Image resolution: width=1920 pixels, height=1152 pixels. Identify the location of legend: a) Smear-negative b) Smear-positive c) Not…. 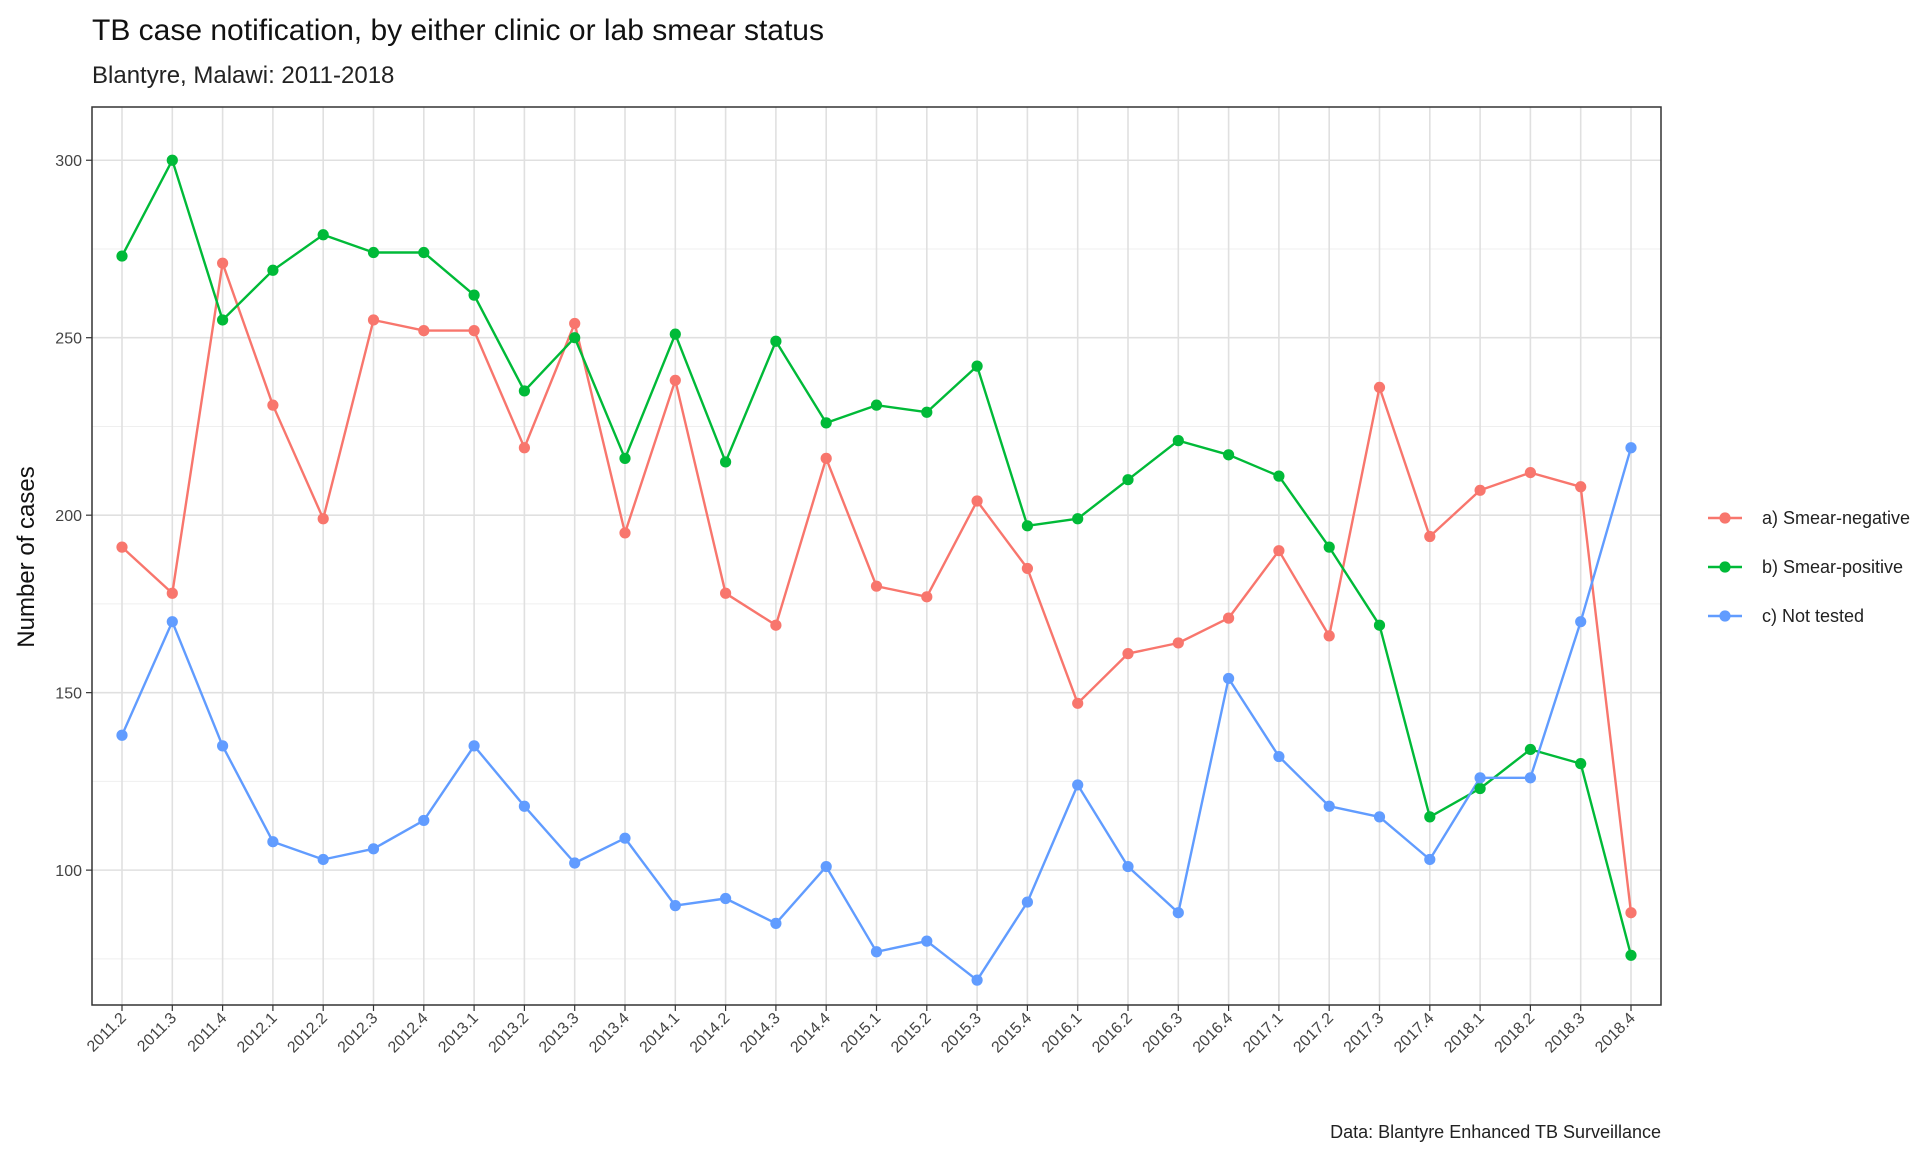
(1809, 567).